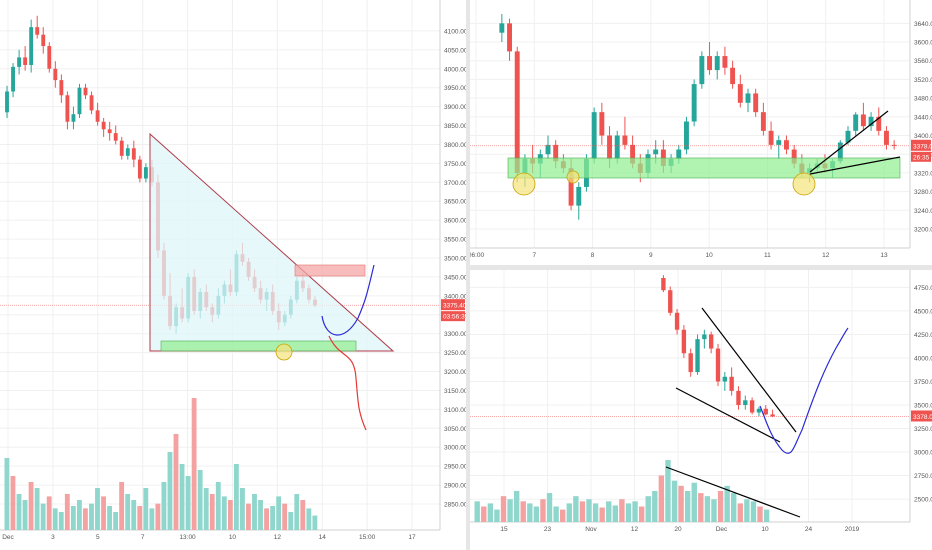 The image size is (932, 550). What do you see at coordinates (455, 486) in the screenshot?
I see `y-tick-label: 2900.00` at bounding box center [455, 486].